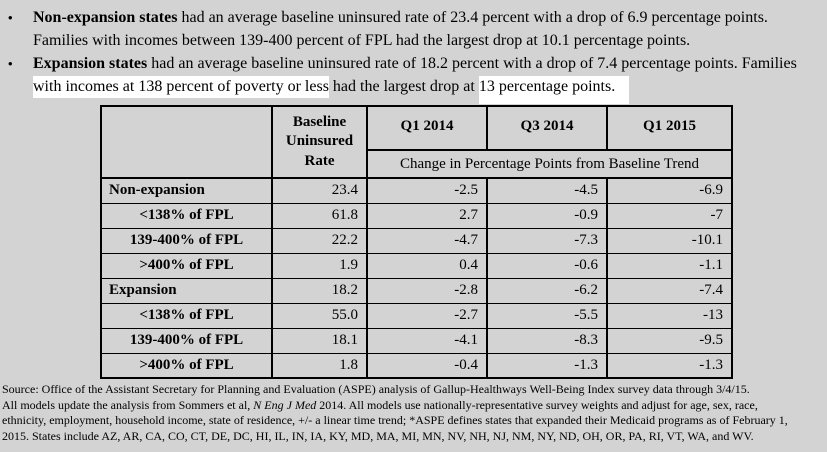 The height and width of the screenshot is (452, 827). Describe the element at coordinates (319, 340) in the screenshot. I see `cell-baseline: 18.1` at that location.